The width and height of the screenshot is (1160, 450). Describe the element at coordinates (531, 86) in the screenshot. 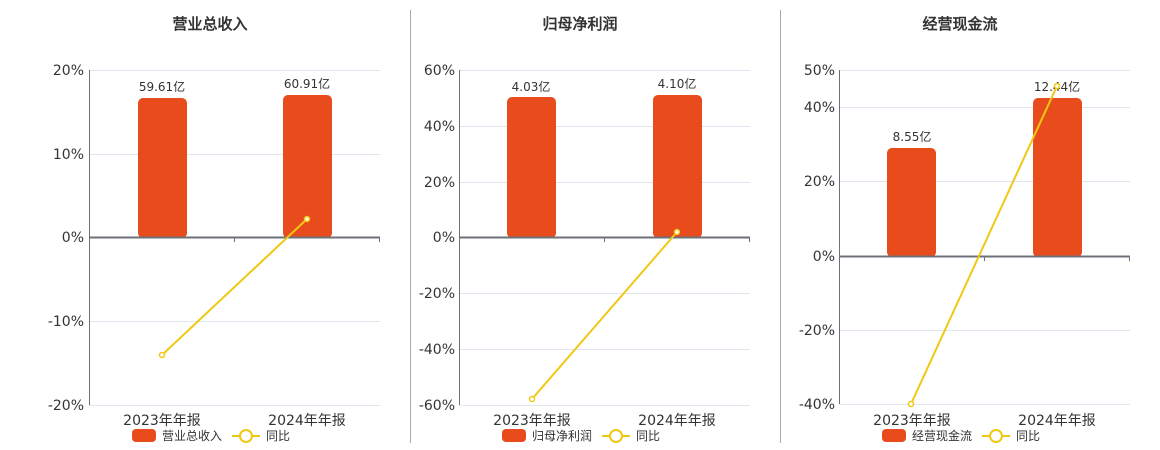

I see `bar-label-2023: 4.03亿` at that location.